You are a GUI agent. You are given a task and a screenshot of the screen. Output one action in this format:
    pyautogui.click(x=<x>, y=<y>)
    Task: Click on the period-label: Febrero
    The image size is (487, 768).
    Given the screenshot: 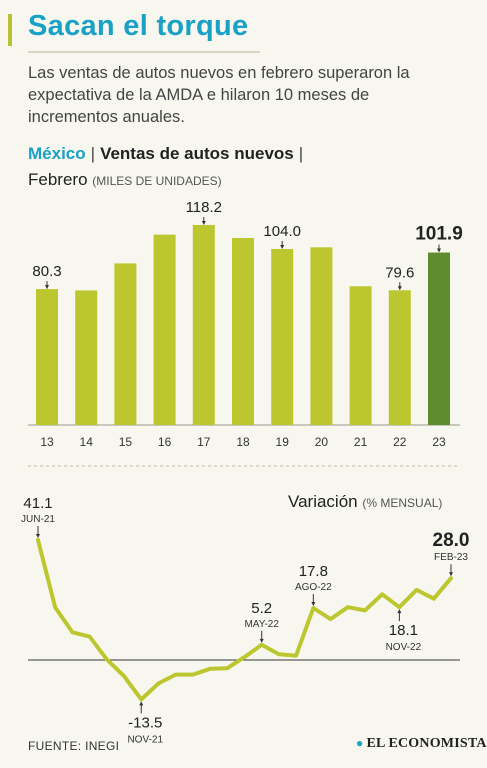 What is the action you would take?
    pyautogui.click(x=58, y=179)
    